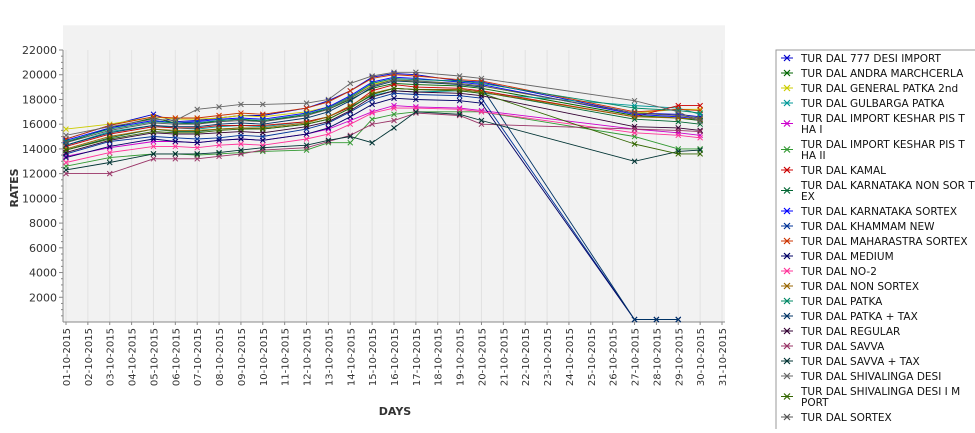 This screenshot has width=975, height=433. I want to click on y-tick-label: 2000, so click(43, 297).